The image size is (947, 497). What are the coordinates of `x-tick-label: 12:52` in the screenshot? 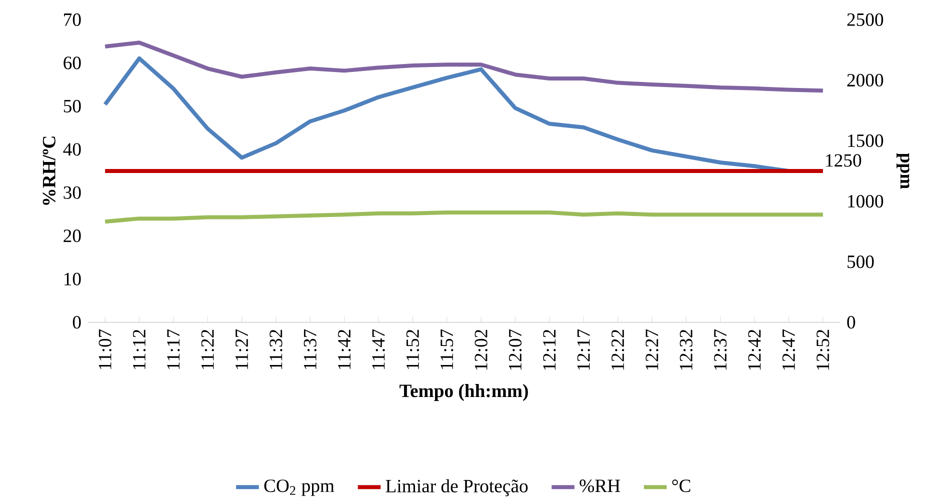 It's located at (823, 350).